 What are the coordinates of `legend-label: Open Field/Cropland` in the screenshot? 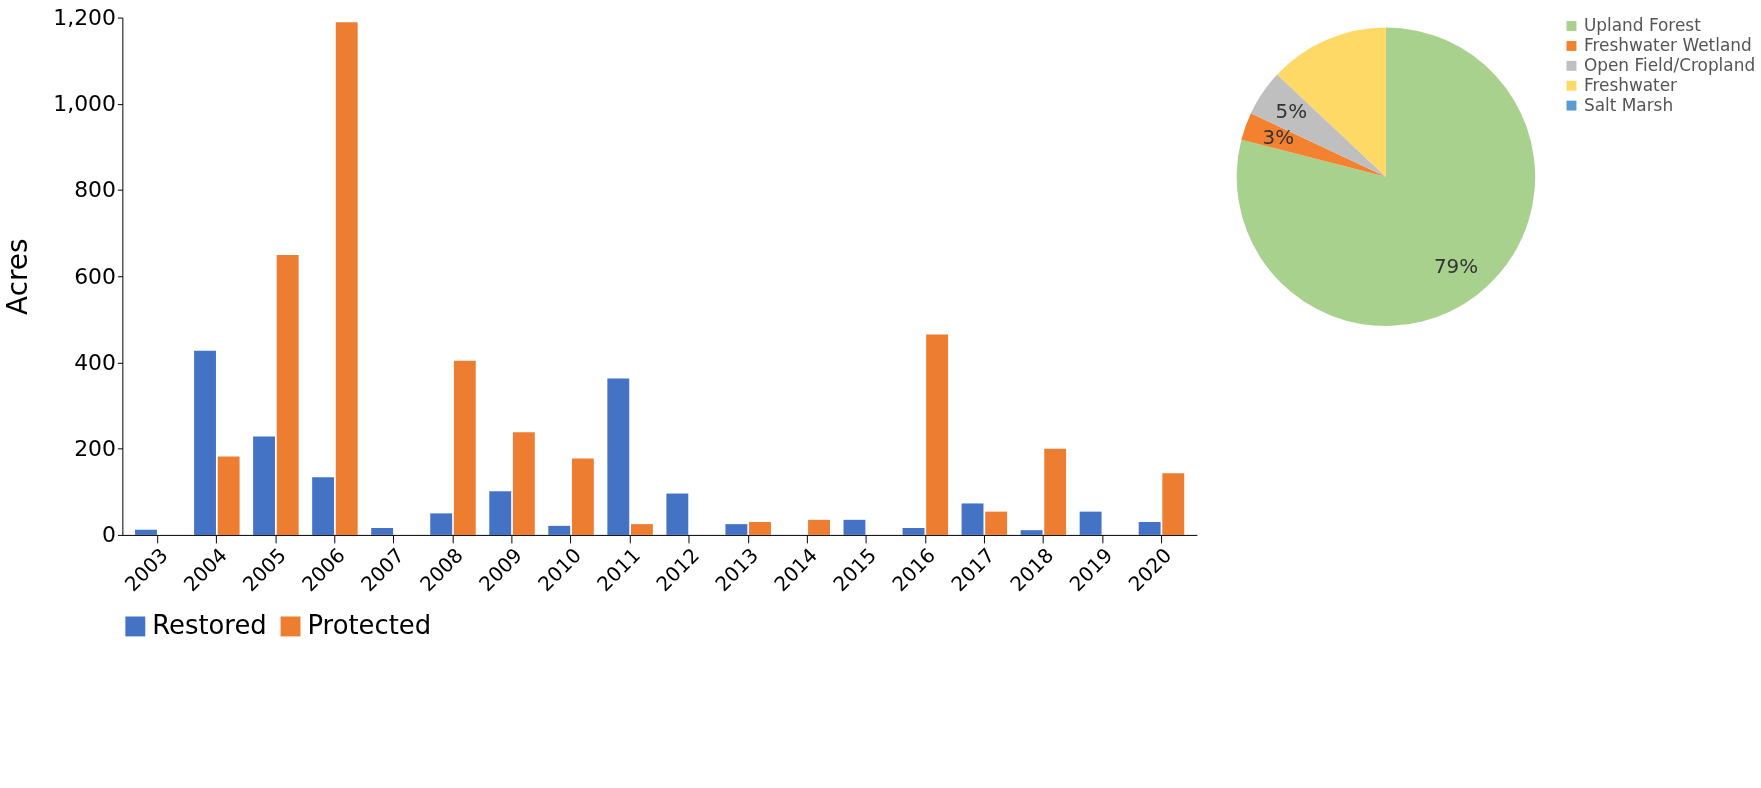 It's located at (1669, 64).